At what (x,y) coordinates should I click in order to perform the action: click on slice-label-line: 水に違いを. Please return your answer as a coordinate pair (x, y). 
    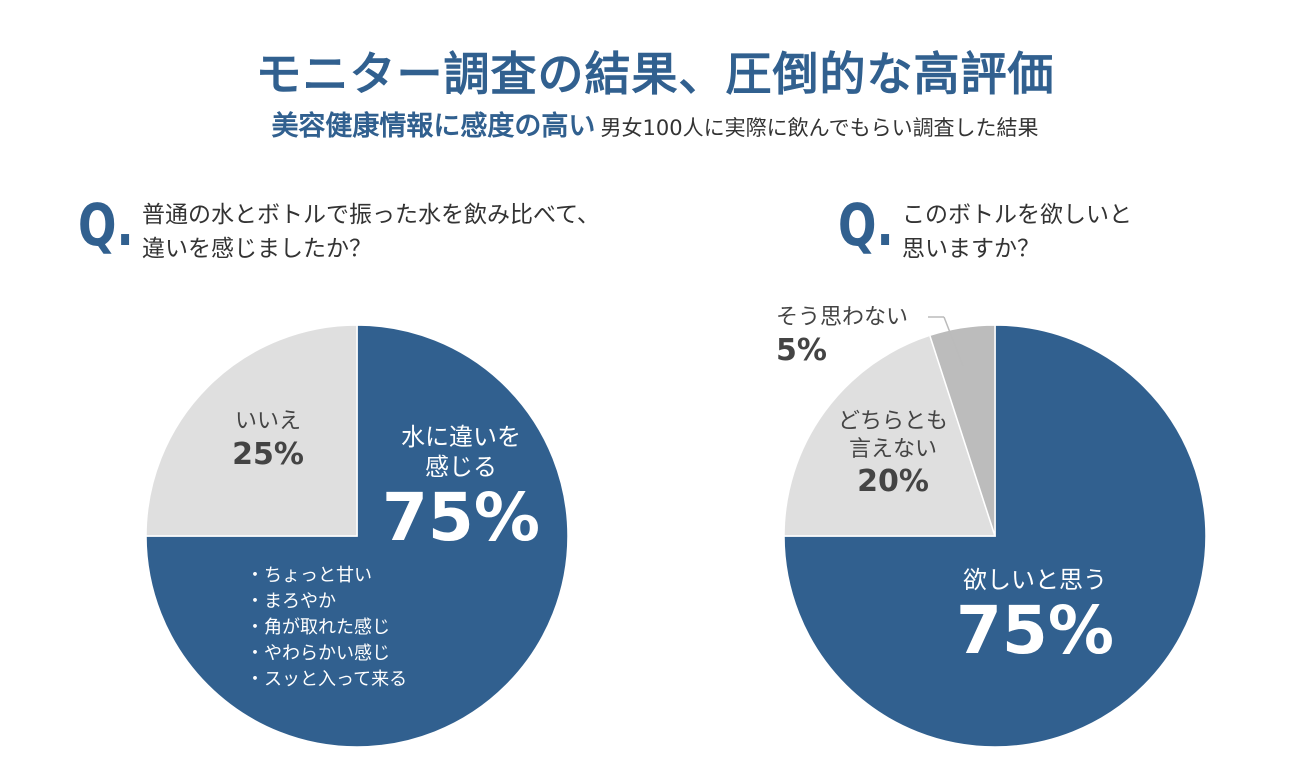
    Looking at the image, I should click on (461, 437).